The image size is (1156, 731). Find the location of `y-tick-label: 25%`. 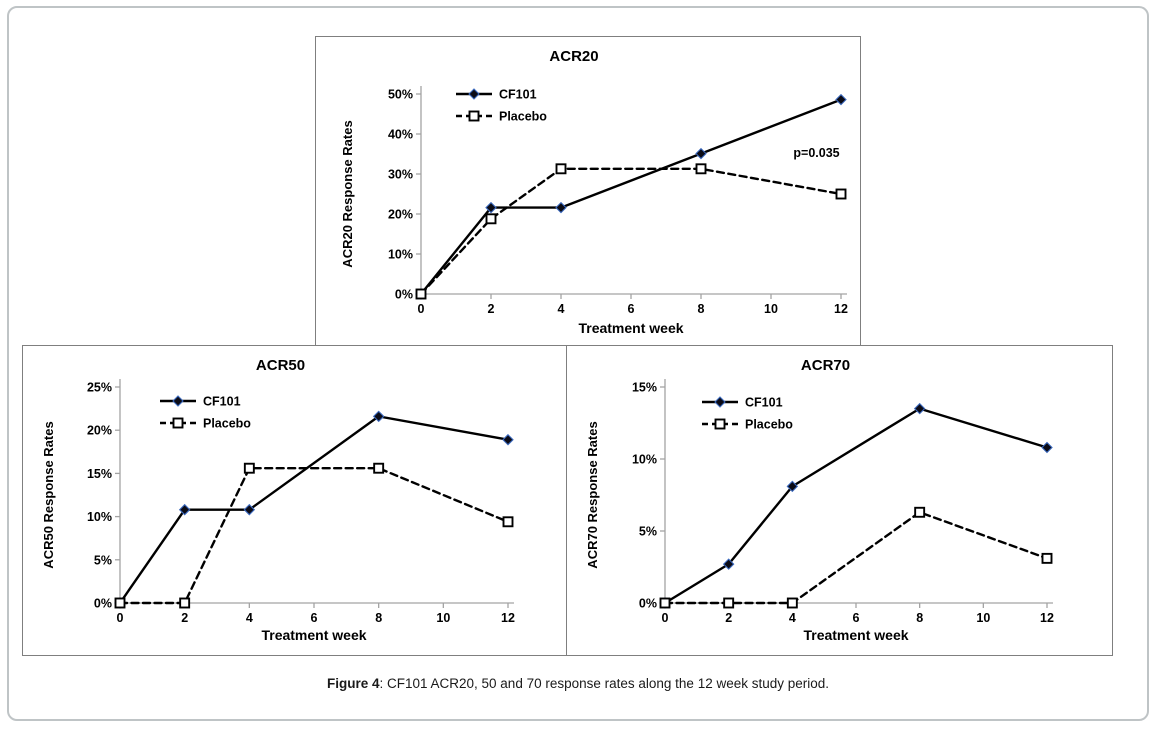

y-tick-label: 25% is located at coordinates (99, 388).